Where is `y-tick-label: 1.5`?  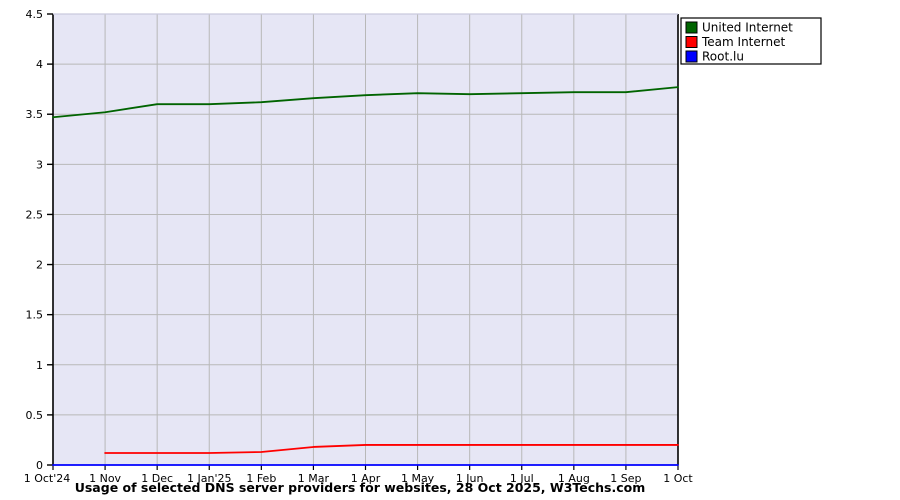 y-tick-label: 1.5 is located at coordinates (35, 315).